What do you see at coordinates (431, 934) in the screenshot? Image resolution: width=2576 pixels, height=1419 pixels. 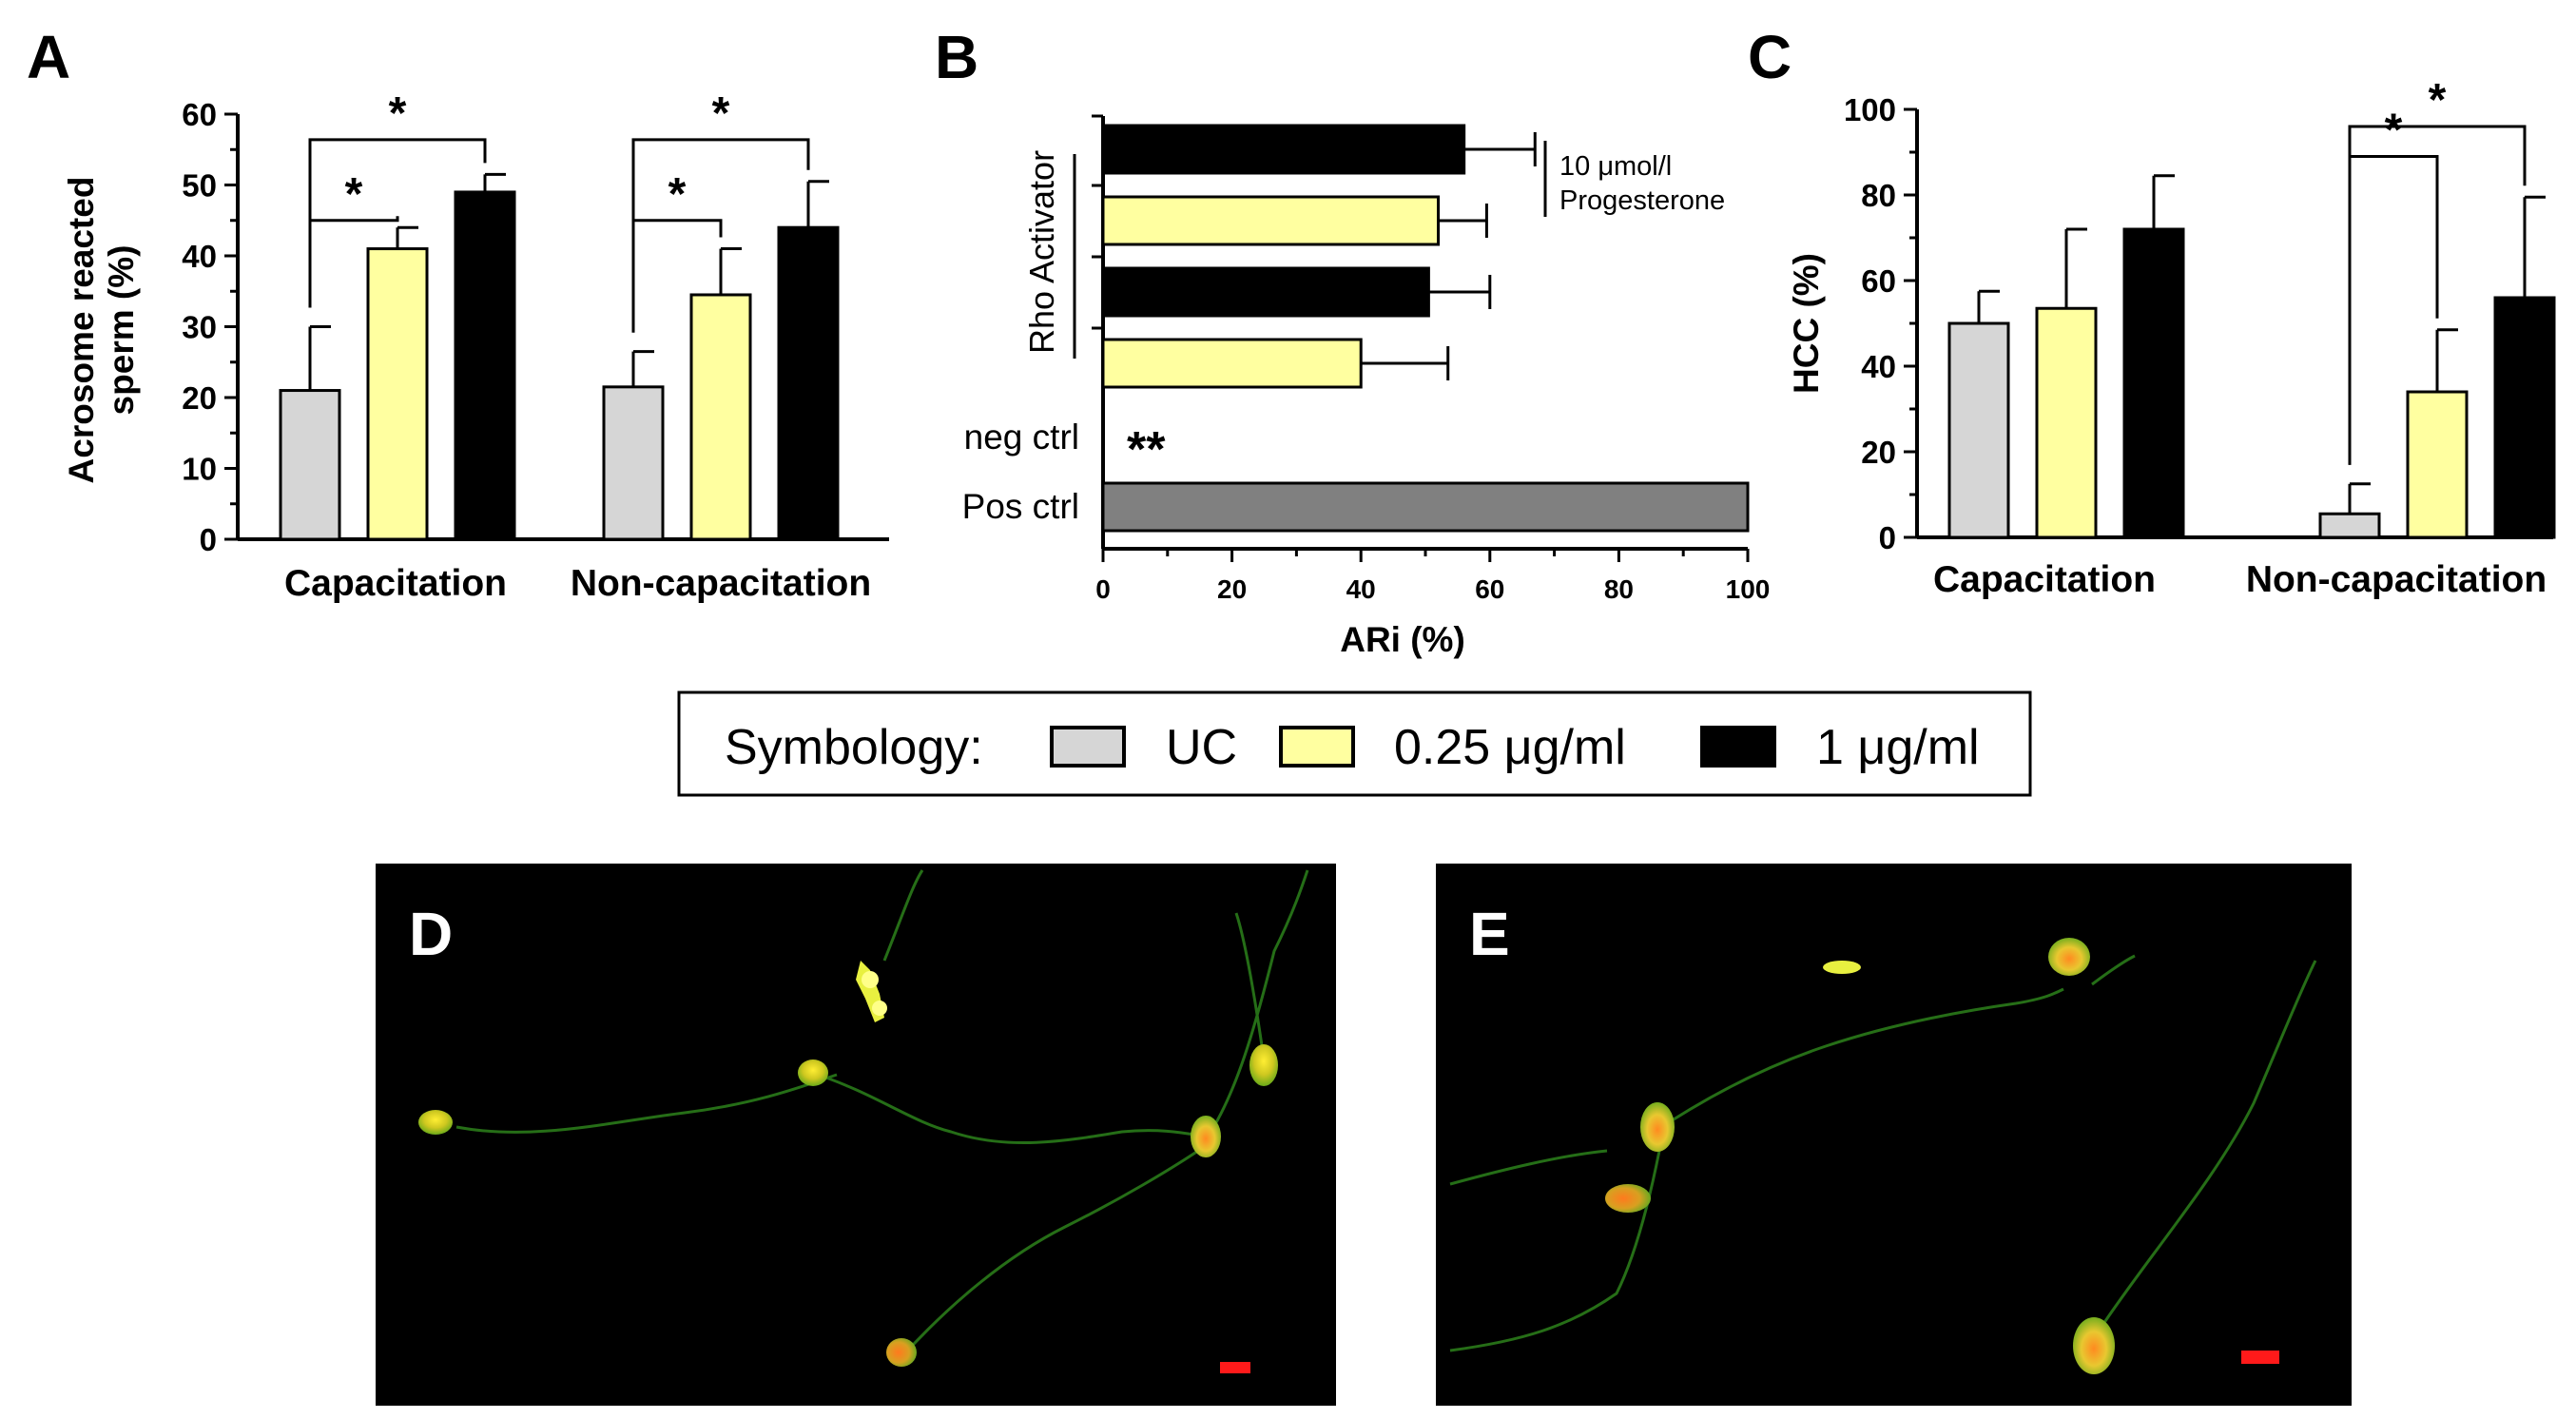 I see `panel-letter-d: D` at bounding box center [431, 934].